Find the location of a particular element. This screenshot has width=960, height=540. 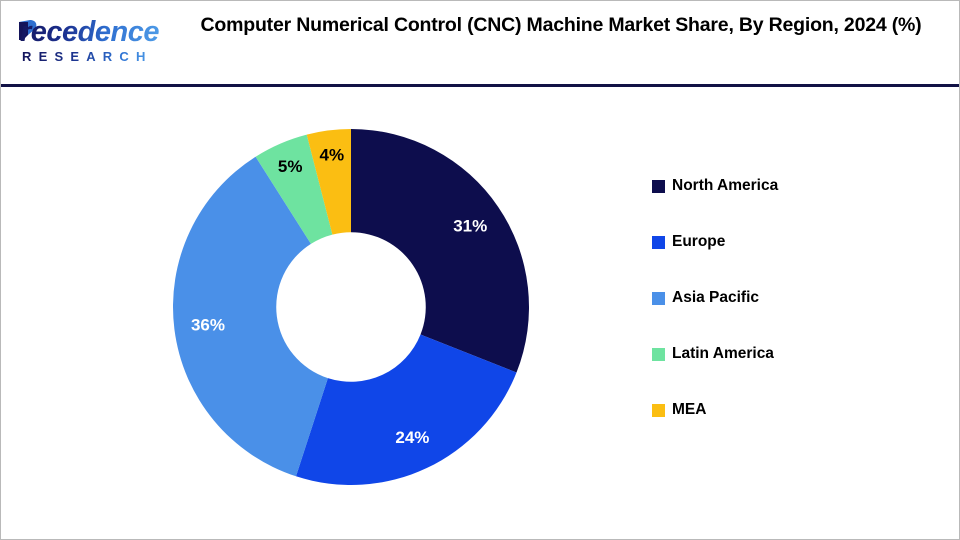

precedence-research-logo: recedence RESEARCH is located at coordinates (94, 43).